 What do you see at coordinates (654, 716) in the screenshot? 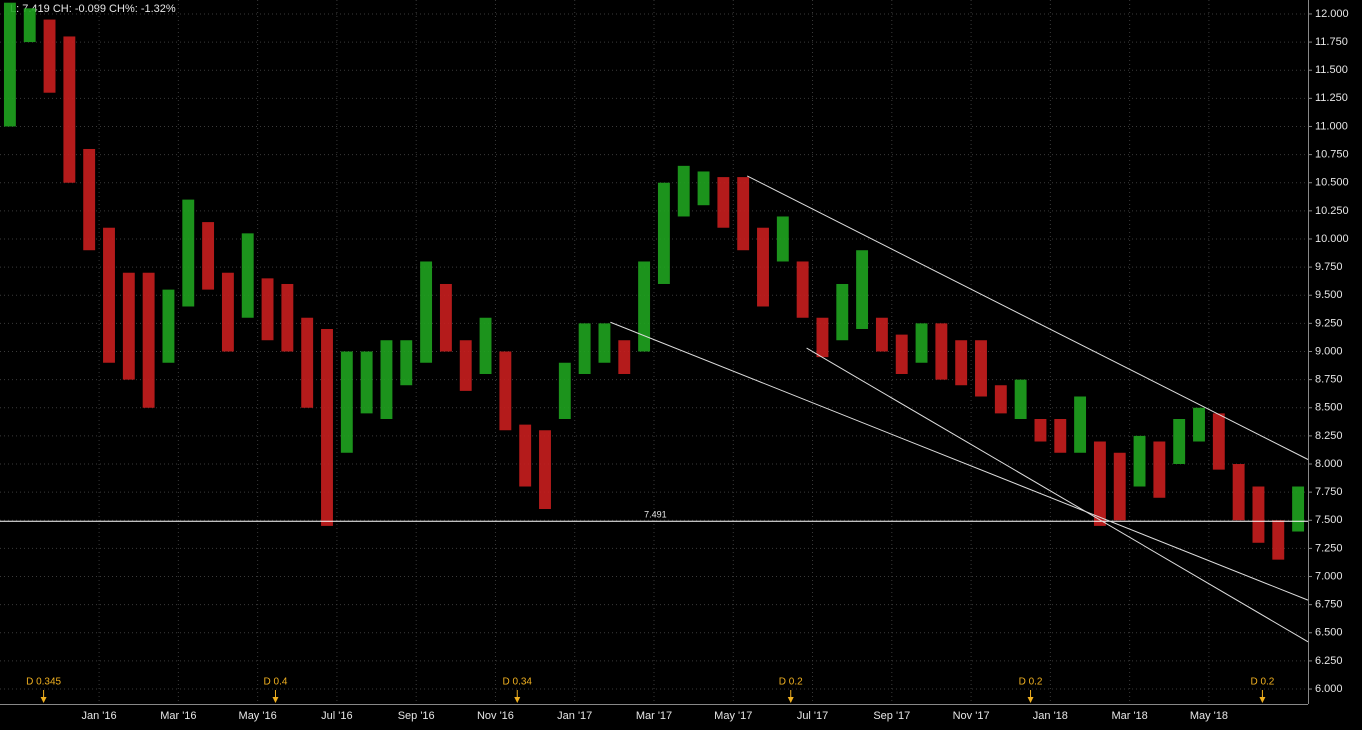
I see `x-tick-label: Mar '17` at bounding box center [654, 716].